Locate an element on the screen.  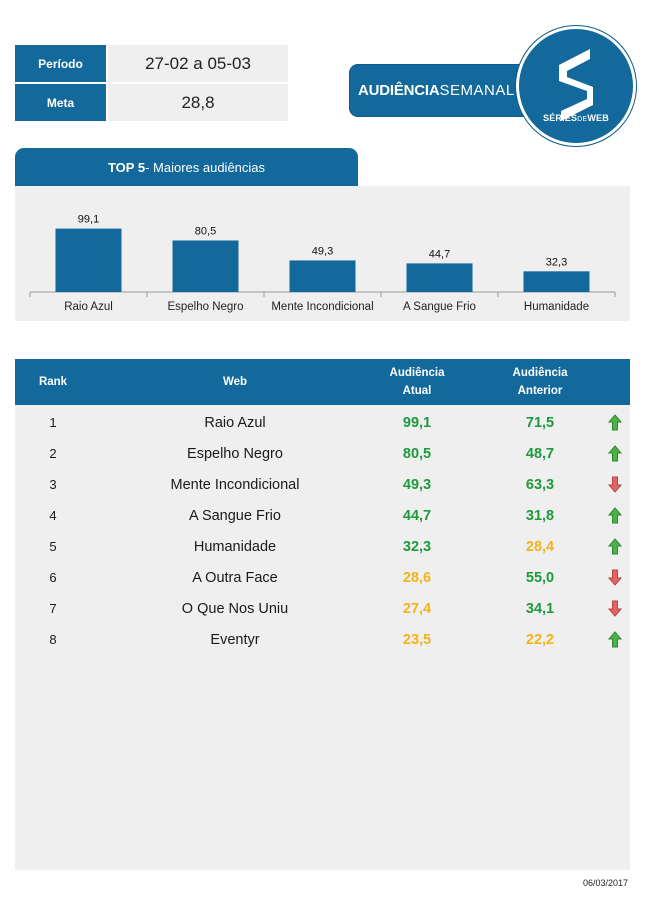
table-row: 2 Espelho Negro 80,5 48,7 is located at coordinates (322, 453).